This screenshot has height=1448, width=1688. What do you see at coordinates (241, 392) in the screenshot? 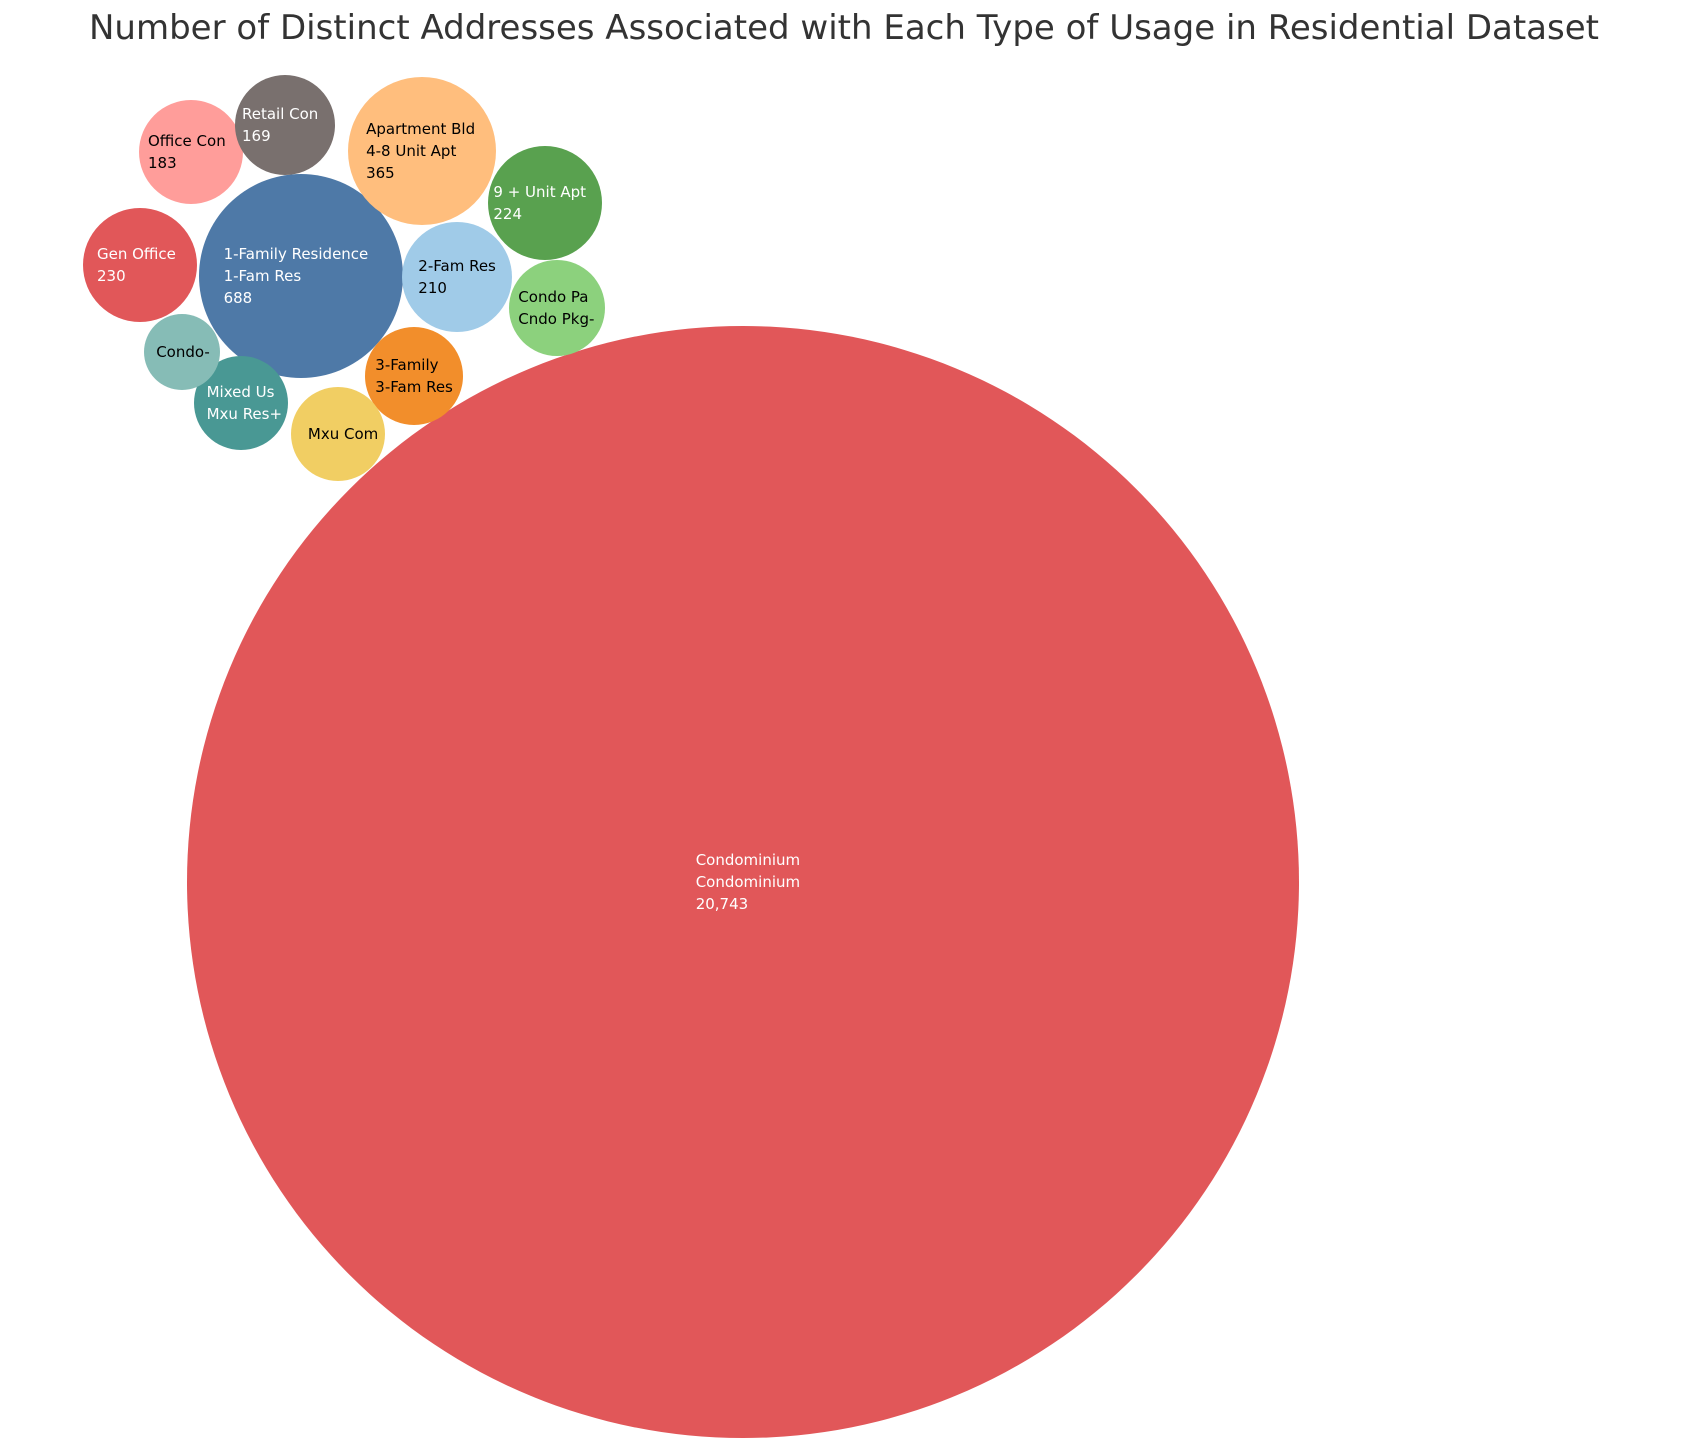
I see `bubble-label: Mixed Us` at bounding box center [241, 392].